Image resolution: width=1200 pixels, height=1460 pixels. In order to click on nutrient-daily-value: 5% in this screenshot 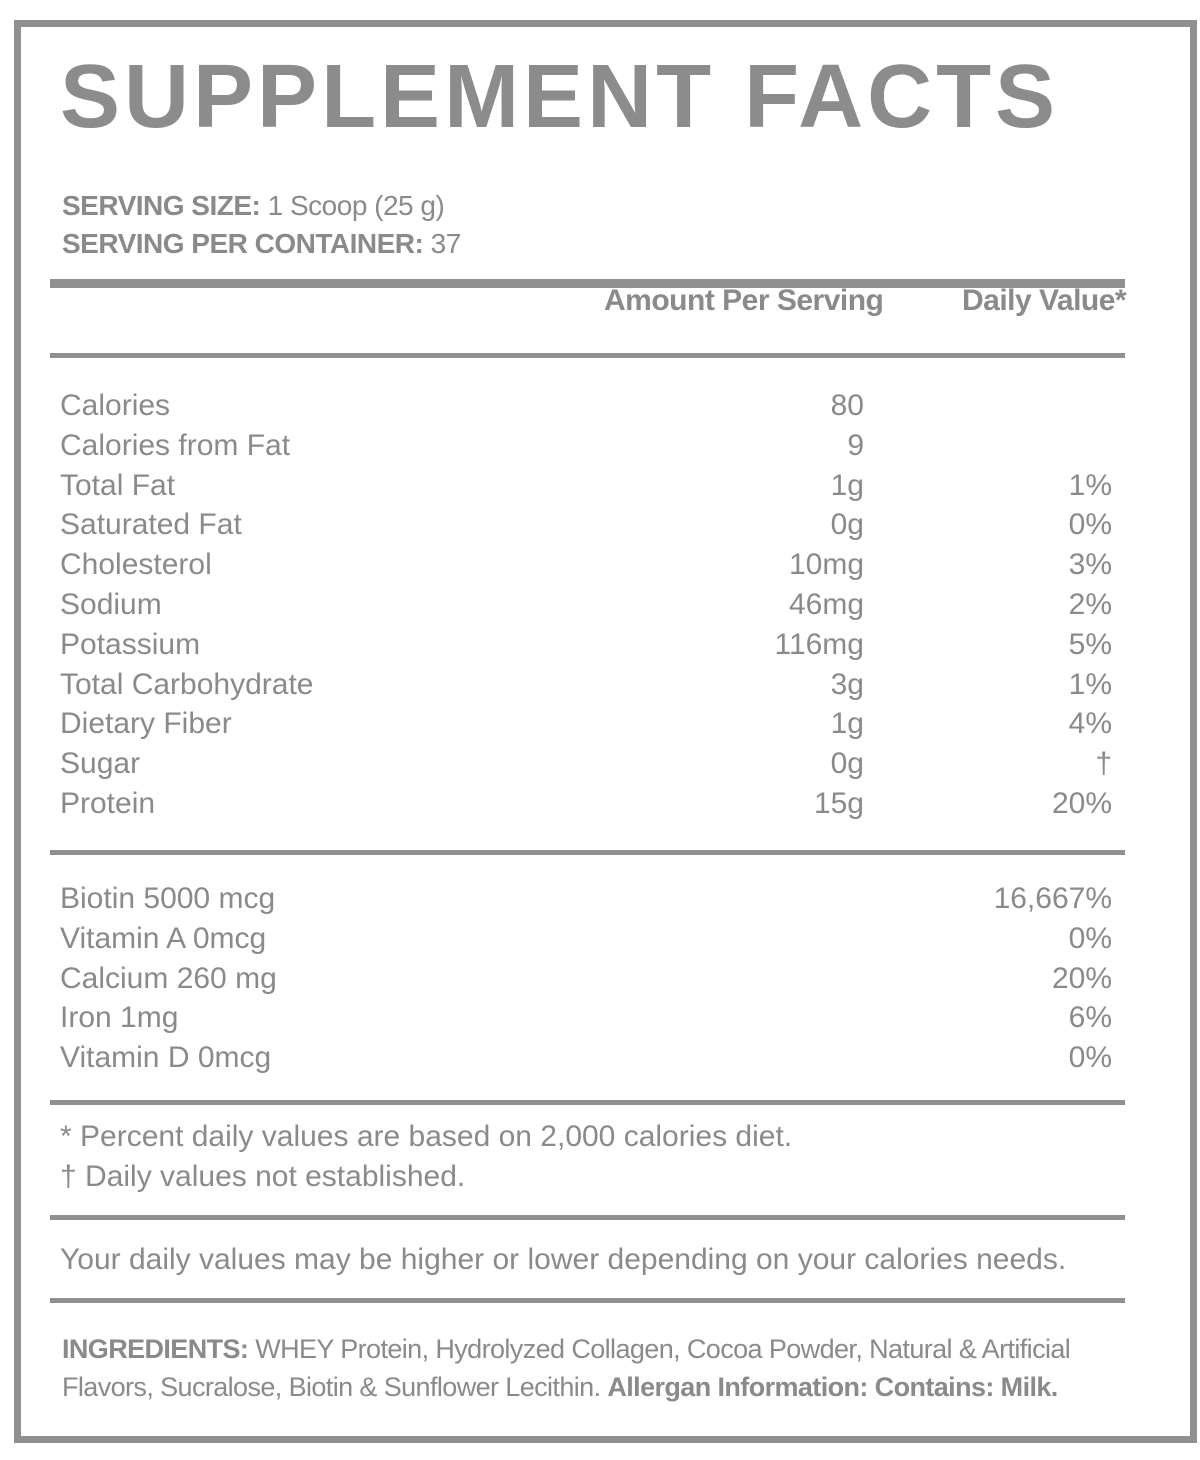, I will do `click(1090, 644)`.